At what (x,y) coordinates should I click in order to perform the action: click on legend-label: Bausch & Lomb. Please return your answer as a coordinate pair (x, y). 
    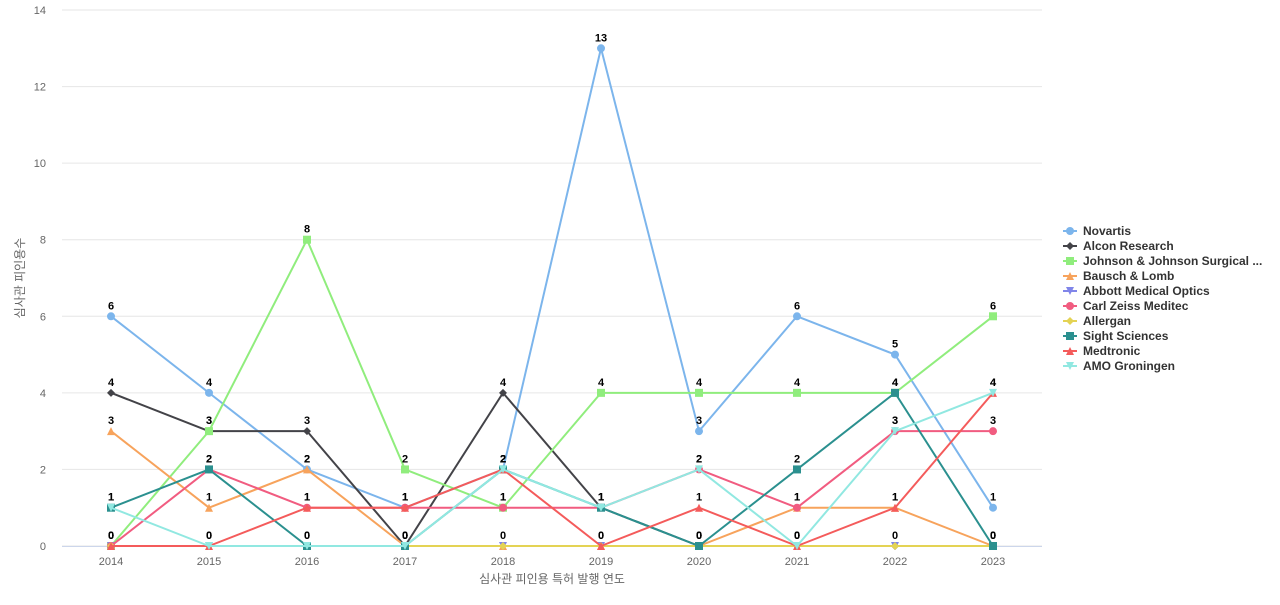
    Looking at the image, I should click on (1128, 276).